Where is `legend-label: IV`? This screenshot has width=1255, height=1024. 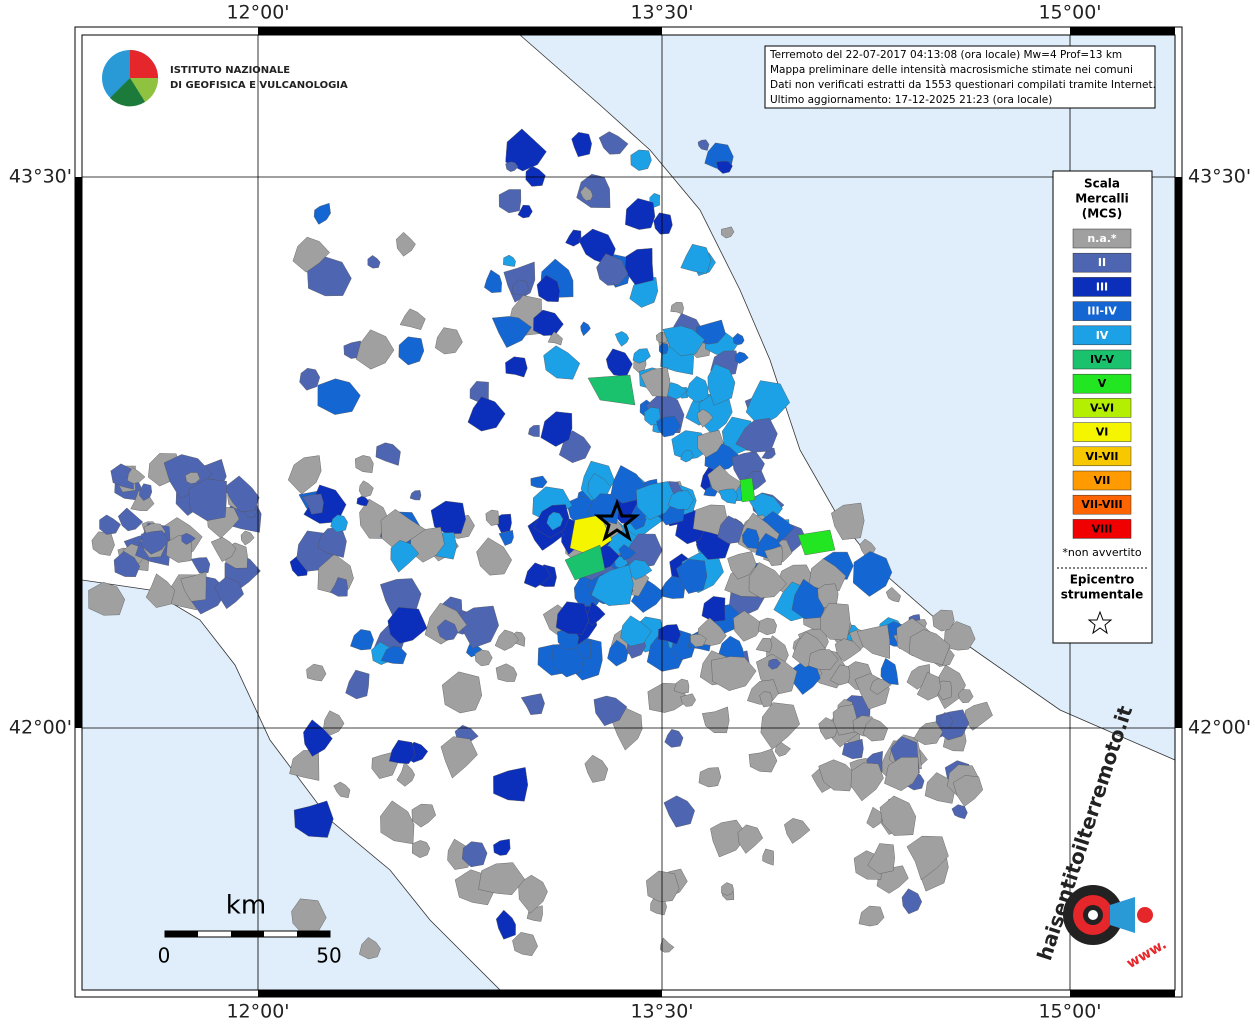
legend-label: IV is located at coordinates (1102, 335).